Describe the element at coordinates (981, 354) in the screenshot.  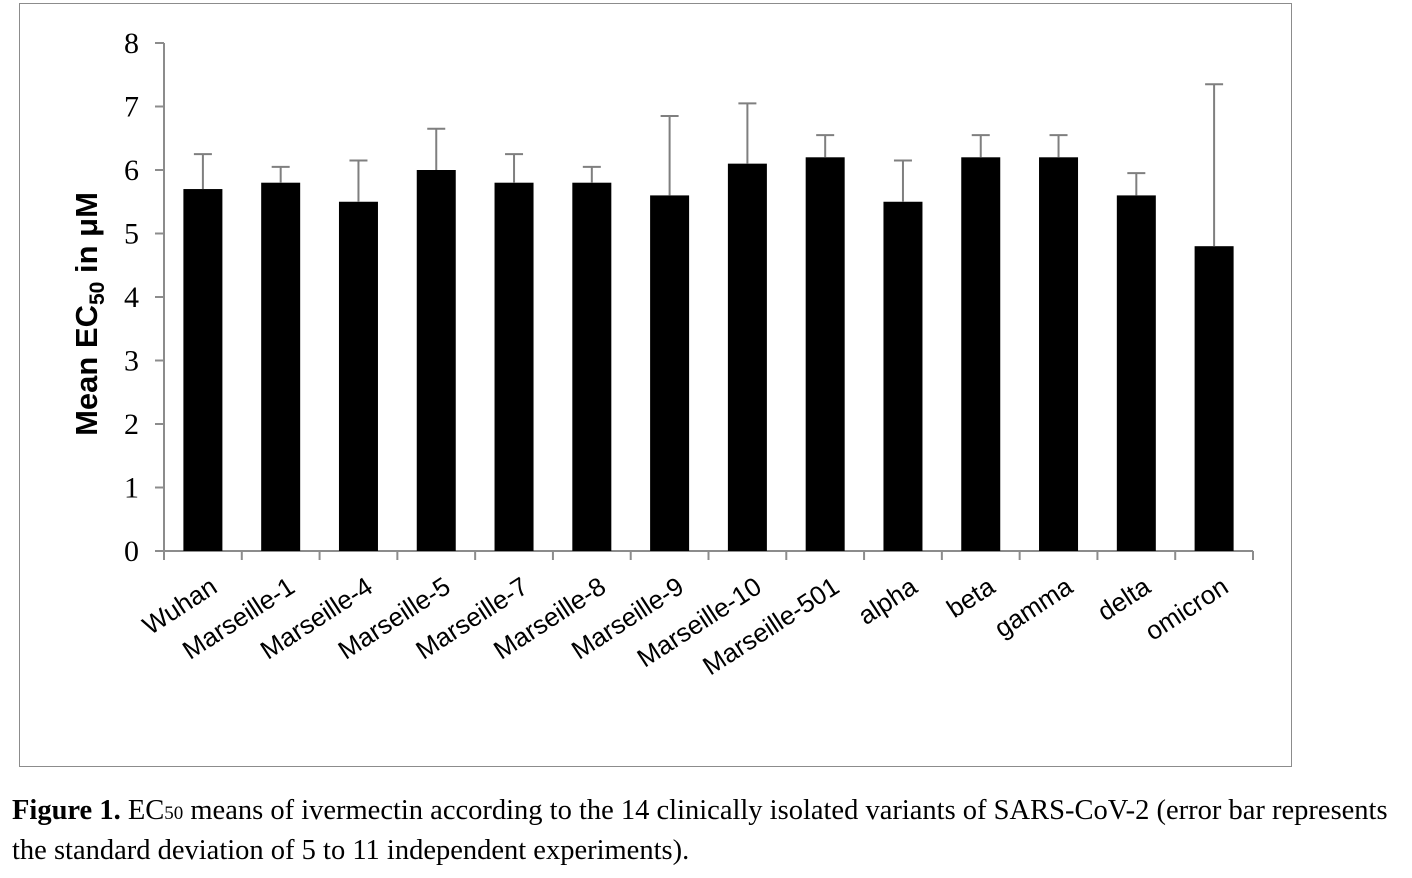
I see `bar-beta` at that location.